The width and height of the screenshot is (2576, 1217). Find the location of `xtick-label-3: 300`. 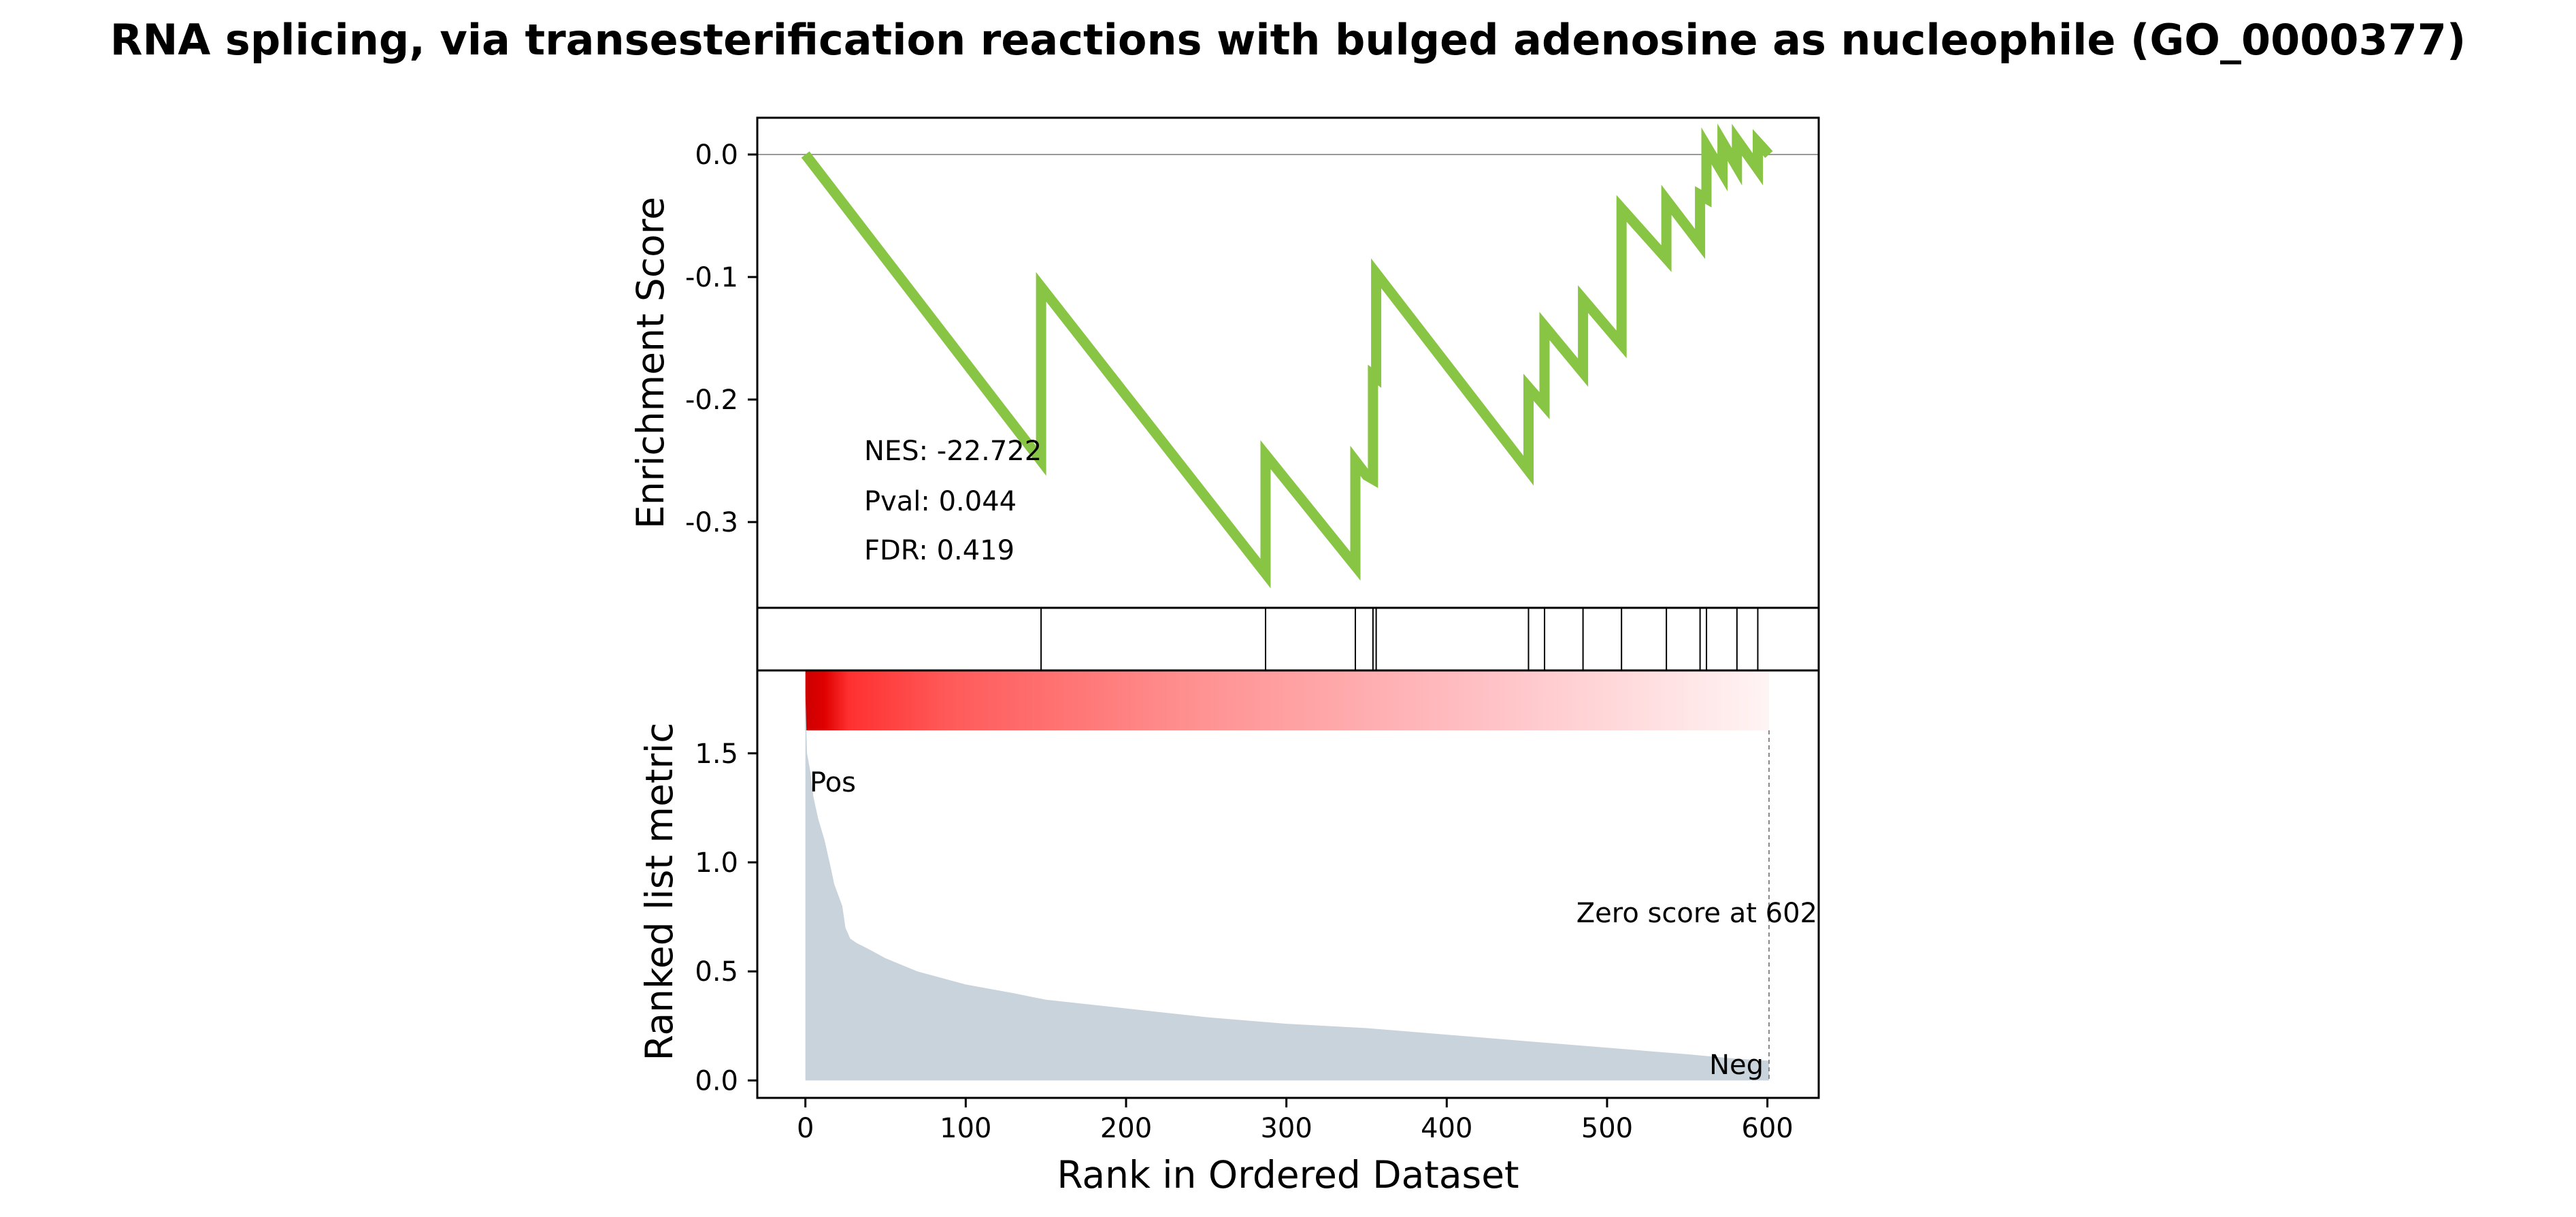

xtick-label-3: 300 is located at coordinates (1286, 1128).